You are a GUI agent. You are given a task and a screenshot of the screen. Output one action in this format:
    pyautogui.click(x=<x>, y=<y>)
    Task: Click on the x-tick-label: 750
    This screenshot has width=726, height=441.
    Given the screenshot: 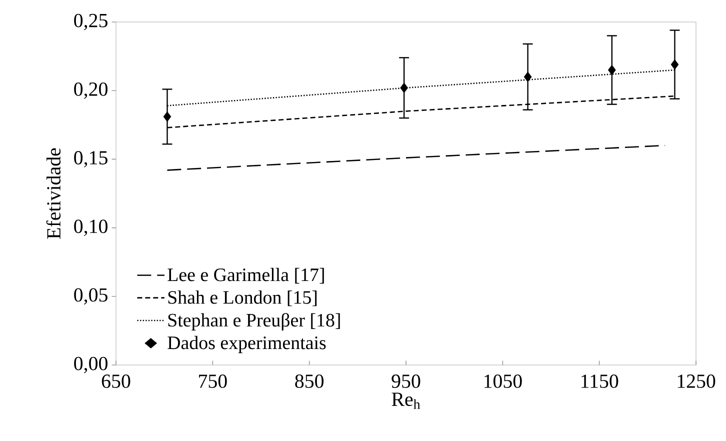 What is the action you would take?
    pyautogui.click(x=213, y=381)
    